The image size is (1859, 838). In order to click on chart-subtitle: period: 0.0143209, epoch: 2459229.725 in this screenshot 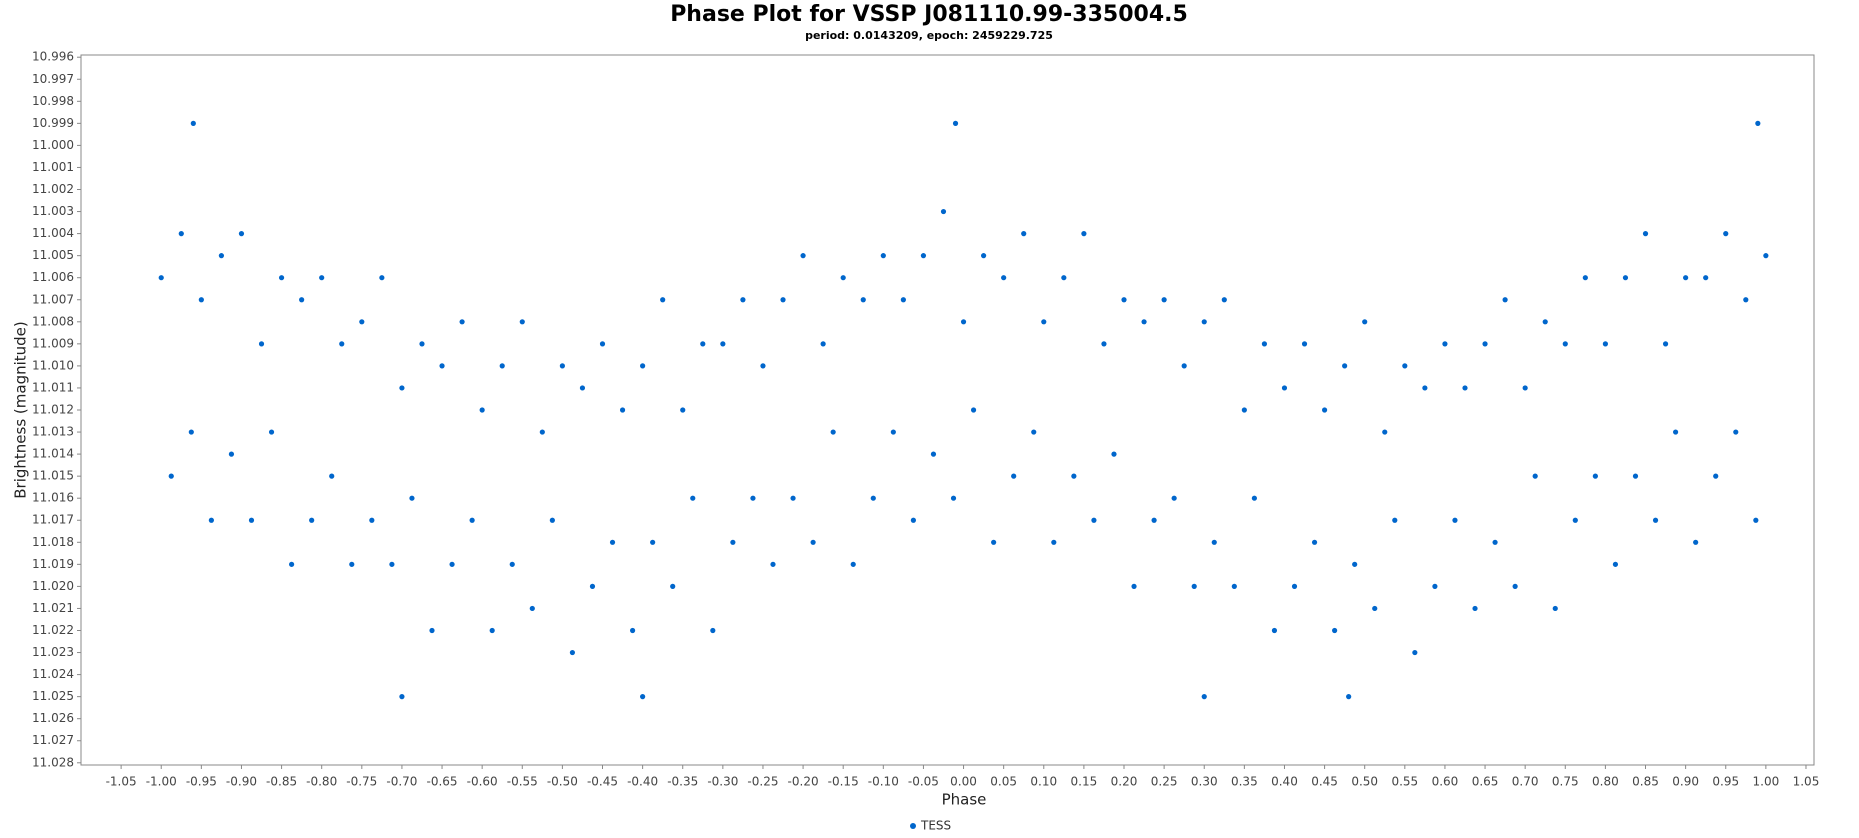, I will do `click(929, 35)`.